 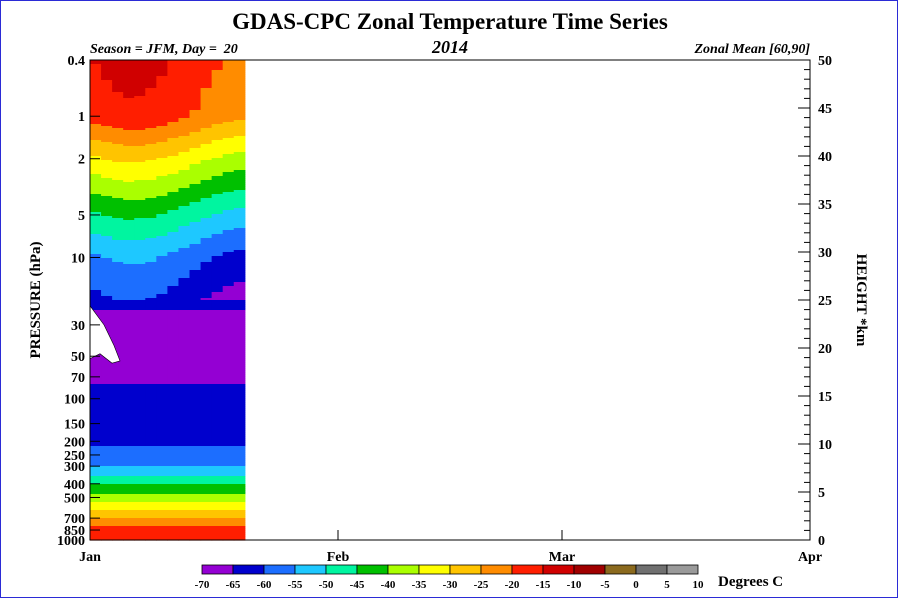 What do you see at coordinates (81, 160) in the screenshot?
I see `pressure-tick-label: 2` at bounding box center [81, 160].